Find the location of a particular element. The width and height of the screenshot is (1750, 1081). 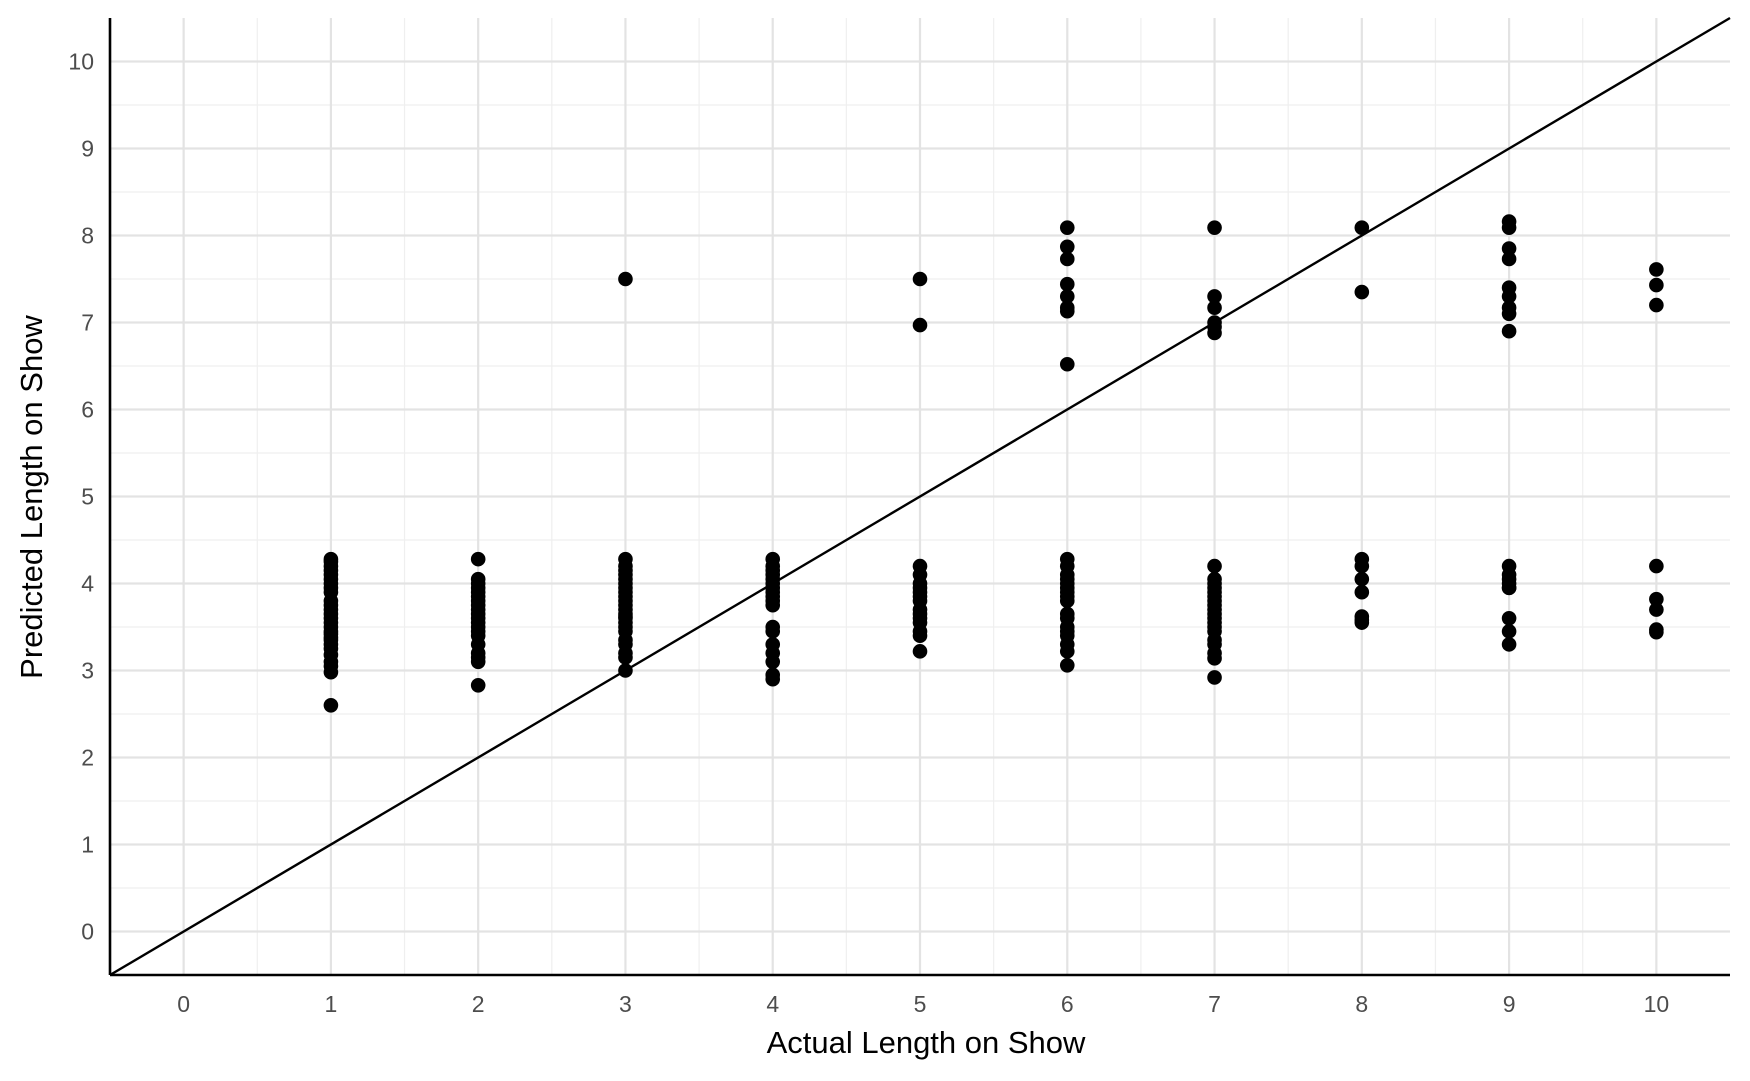

x-tick-label: 4 is located at coordinates (772, 1004).